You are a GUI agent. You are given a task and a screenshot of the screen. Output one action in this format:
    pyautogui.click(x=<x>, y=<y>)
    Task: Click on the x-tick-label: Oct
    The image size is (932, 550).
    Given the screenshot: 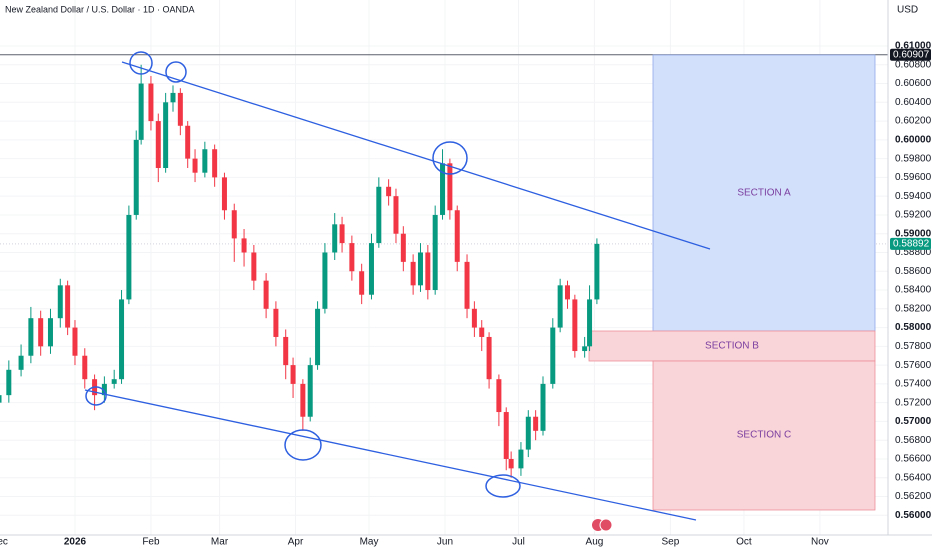 What is the action you would take?
    pyautogui.click(x=744, y=542)
    